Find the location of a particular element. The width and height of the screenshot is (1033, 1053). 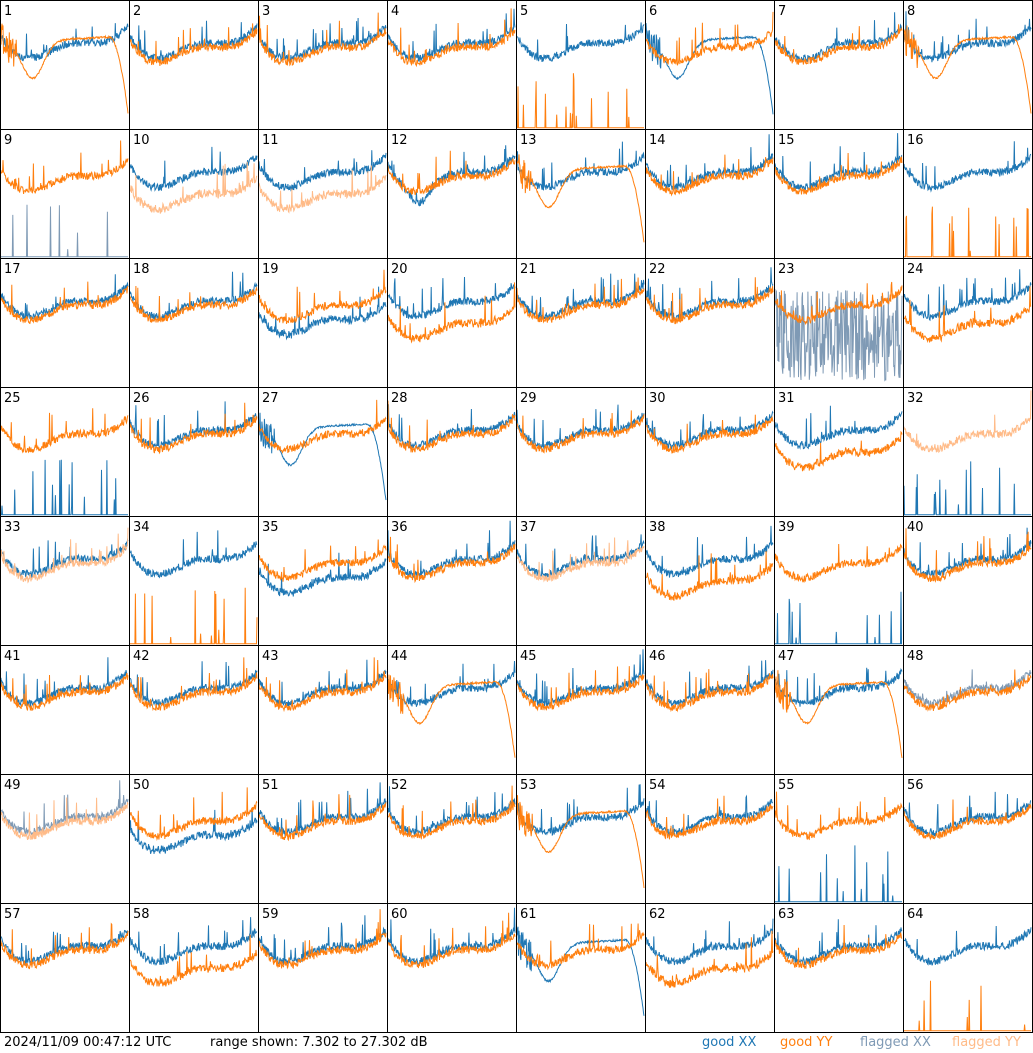

tile-8: 8 is located at coordinates (967, 59).